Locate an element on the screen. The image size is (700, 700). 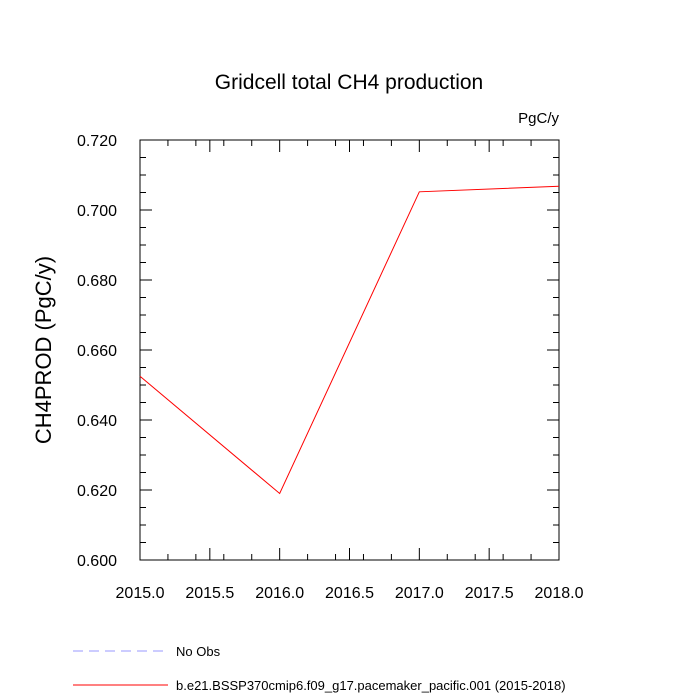
x-tick-label: 2018.0 is located at coordinates (559, 593).